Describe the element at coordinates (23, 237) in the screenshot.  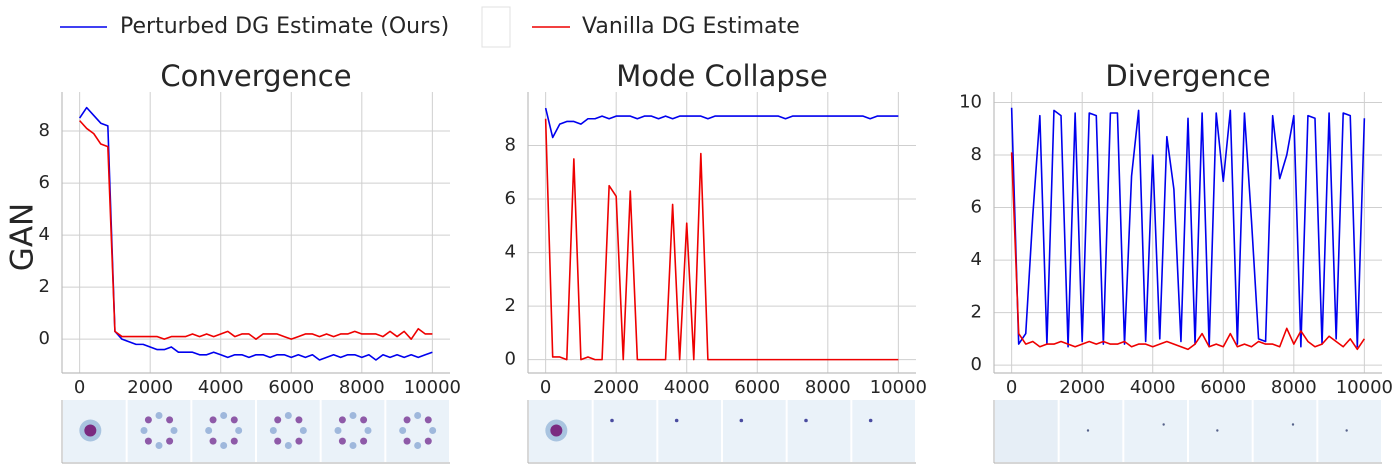
I see `y-axis-label: GAN` at that location.